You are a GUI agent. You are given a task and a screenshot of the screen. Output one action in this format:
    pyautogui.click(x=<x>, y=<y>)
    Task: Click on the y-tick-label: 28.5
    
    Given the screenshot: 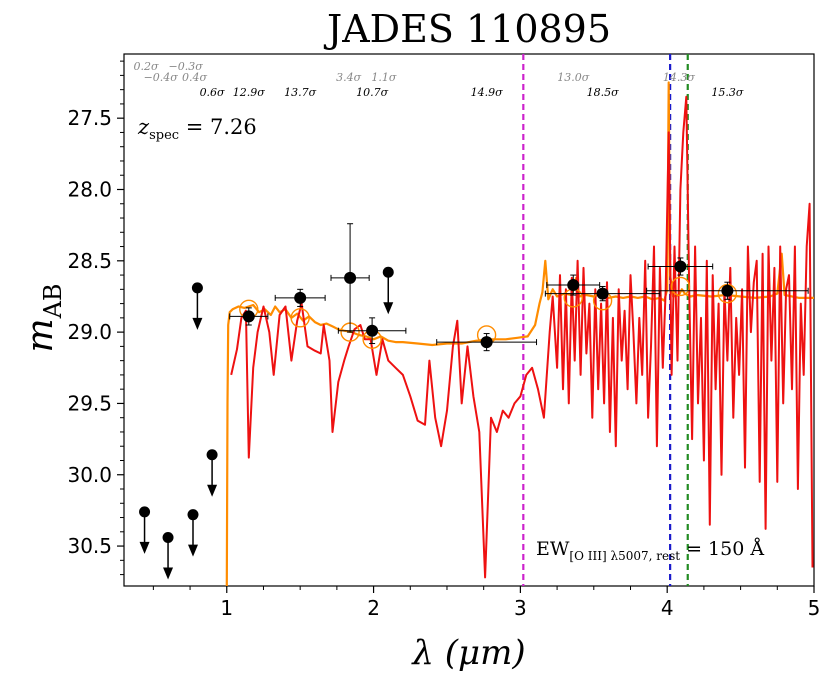 What is the action you would take?
    pyautogui.click(x=89, y=261)
    